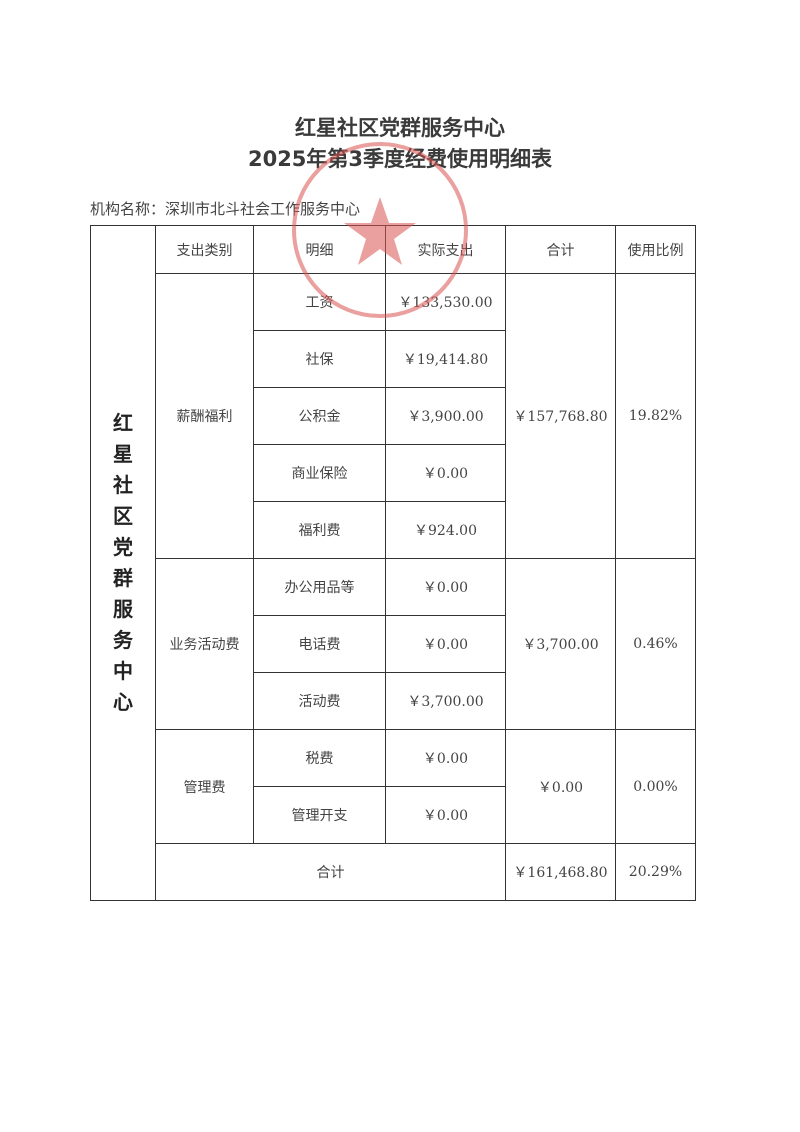  I want to click on category-cell: 业务活动费, so click(204, 644).